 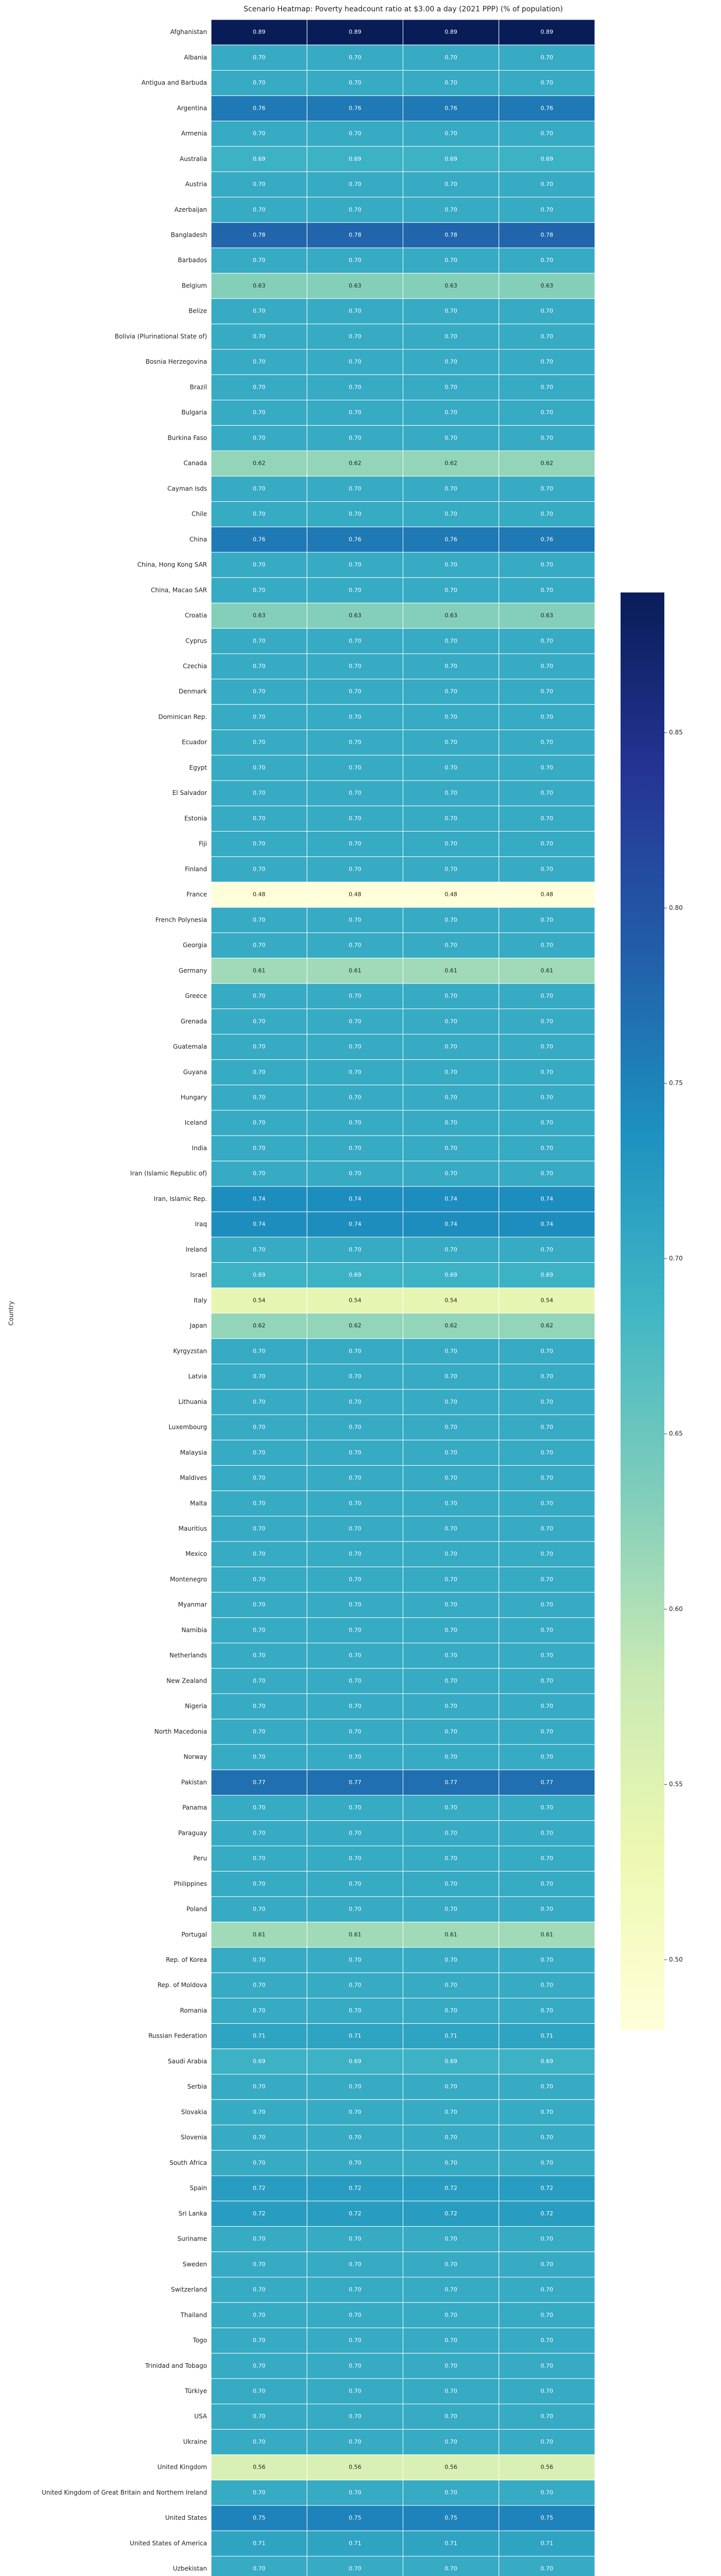 What do you see at coordinates (259, 2035) in the screenshot?
I see `cell-label: 0.71` at bounding box center [259, 2035].